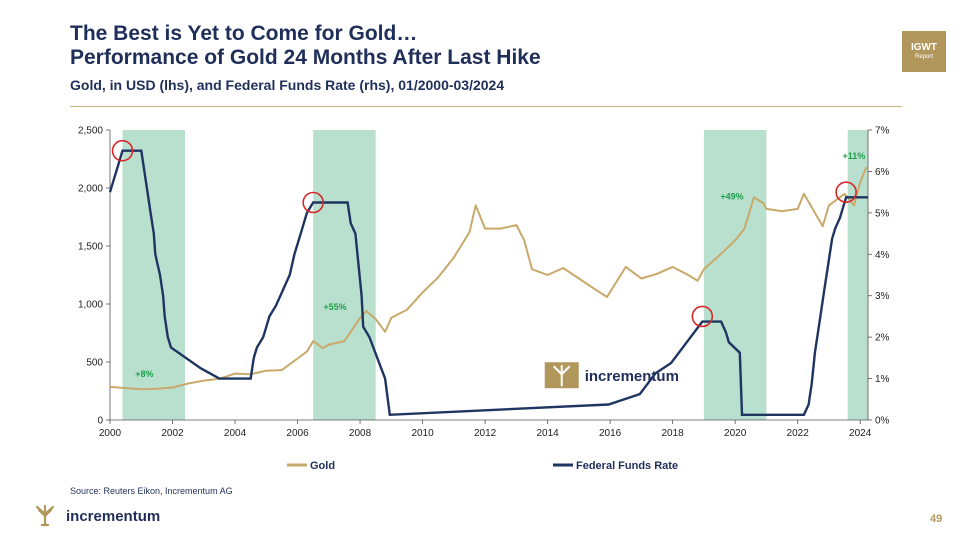 The height and width of the screenshot is (548, 975). I want to click on performance-annotation-2: +49%, so click(731, 197).